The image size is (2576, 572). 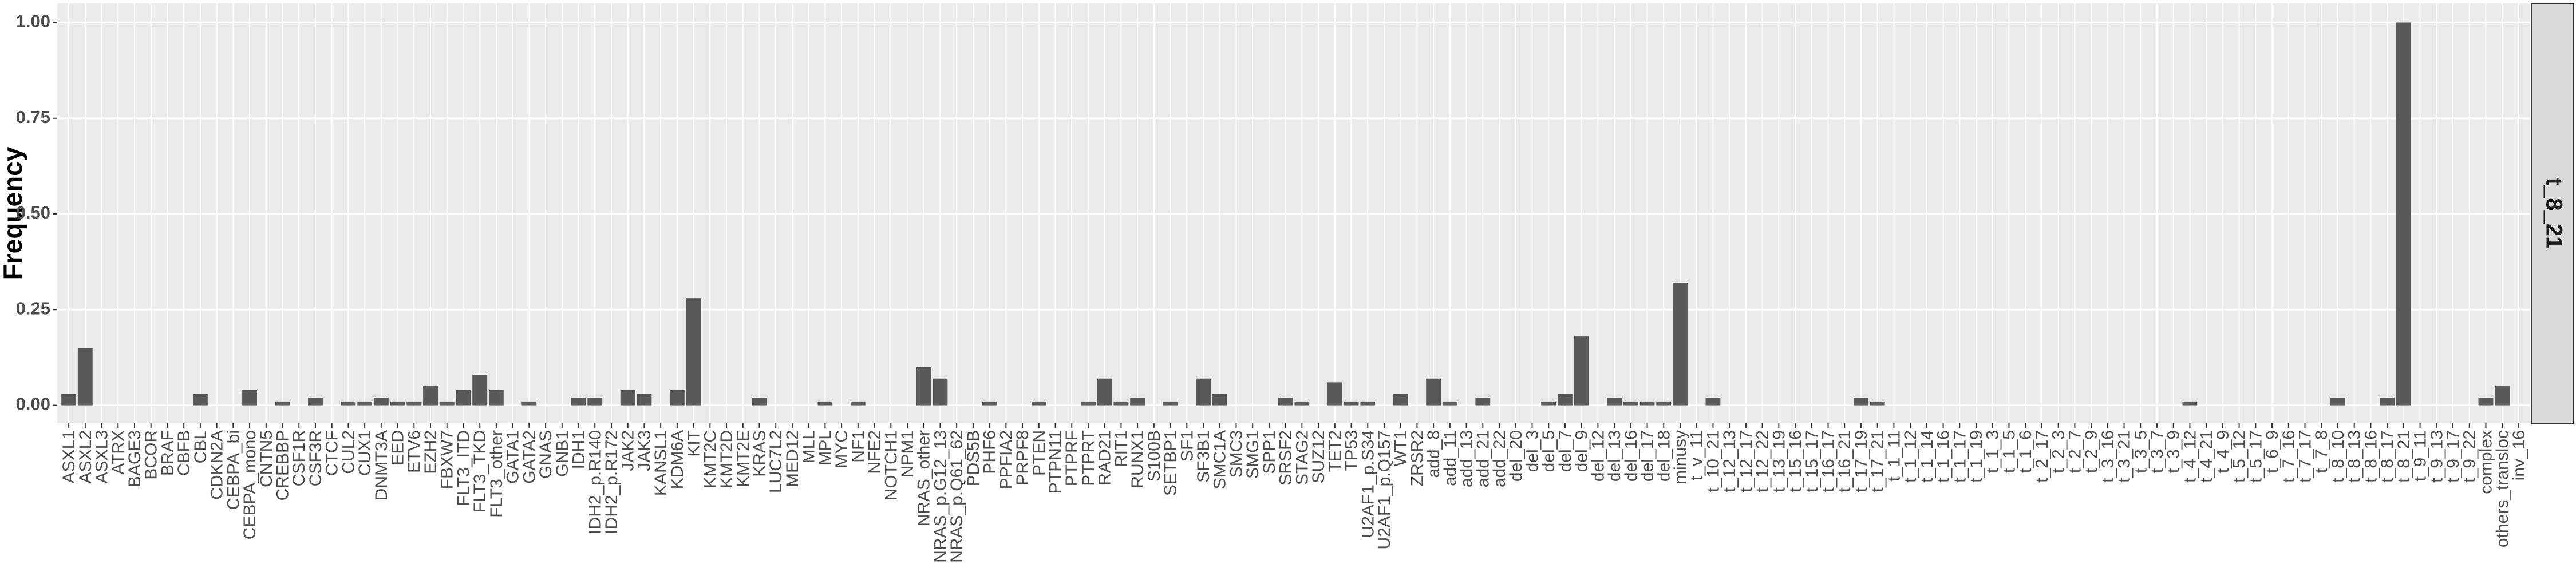 I want to click on x-tick-label: t_1_19, so click(x=1976, y=456).